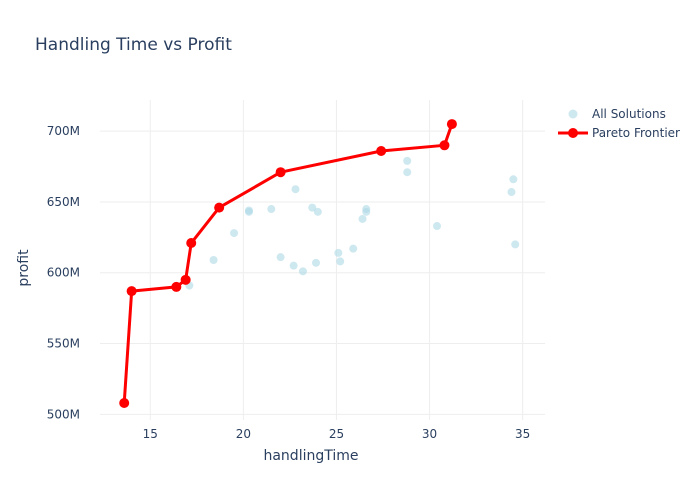 Image resolution: width=700 pixels, height=504 pixels. Describe the element at coordinates (636, 133) in the screenshot. I see `legend-label-pareto-frontier: Pareto Frontier` at that location.